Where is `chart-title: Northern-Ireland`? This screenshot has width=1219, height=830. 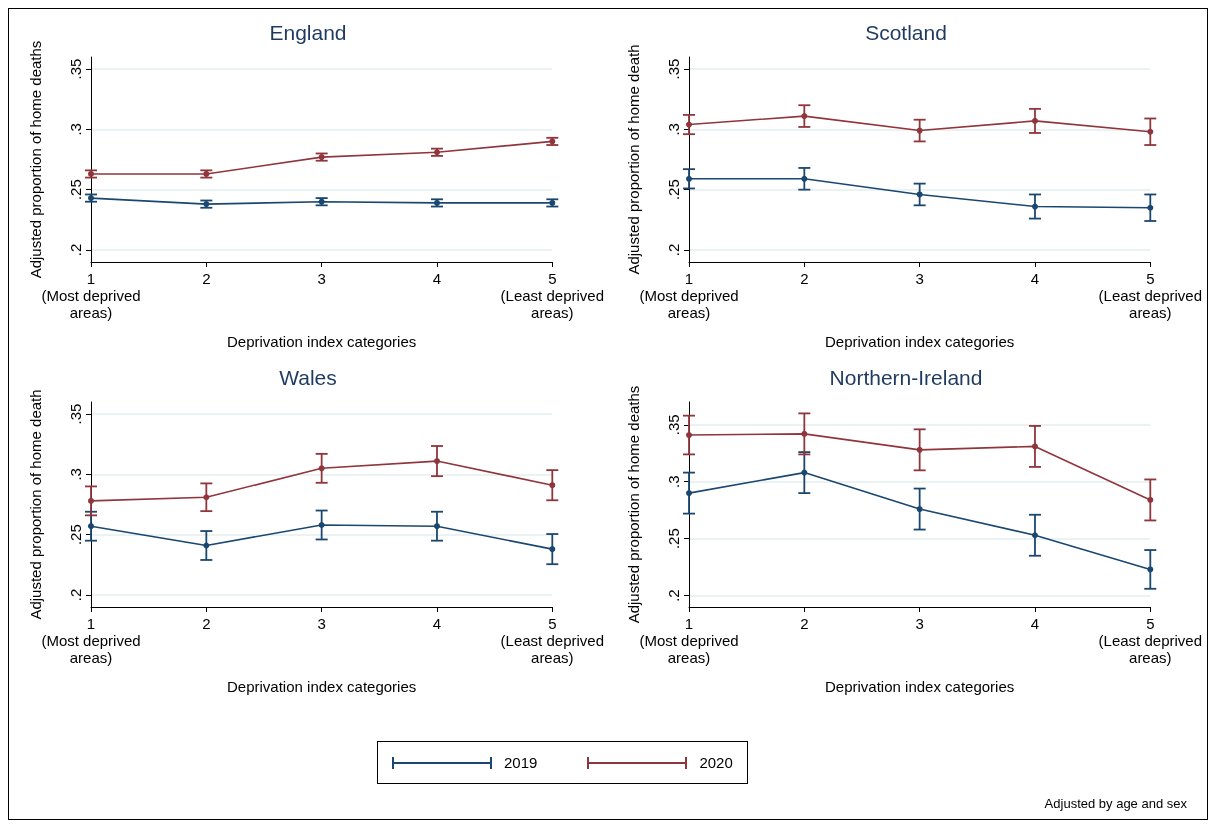
chart-title: Northern-Ireland is located at coordinates (906, 377).